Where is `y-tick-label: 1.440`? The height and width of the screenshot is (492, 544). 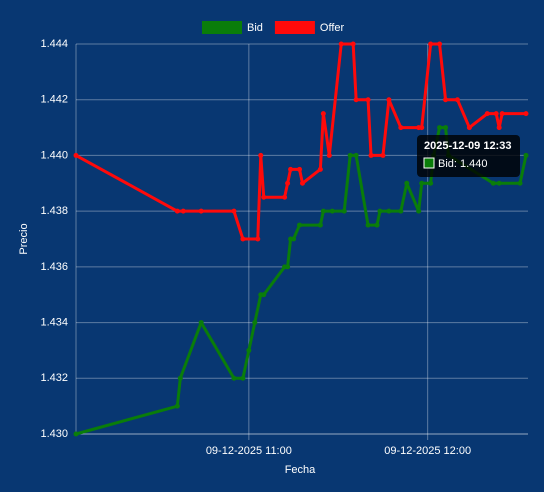
y-tick-label: 1.440 is located at coordinates (54, 155).